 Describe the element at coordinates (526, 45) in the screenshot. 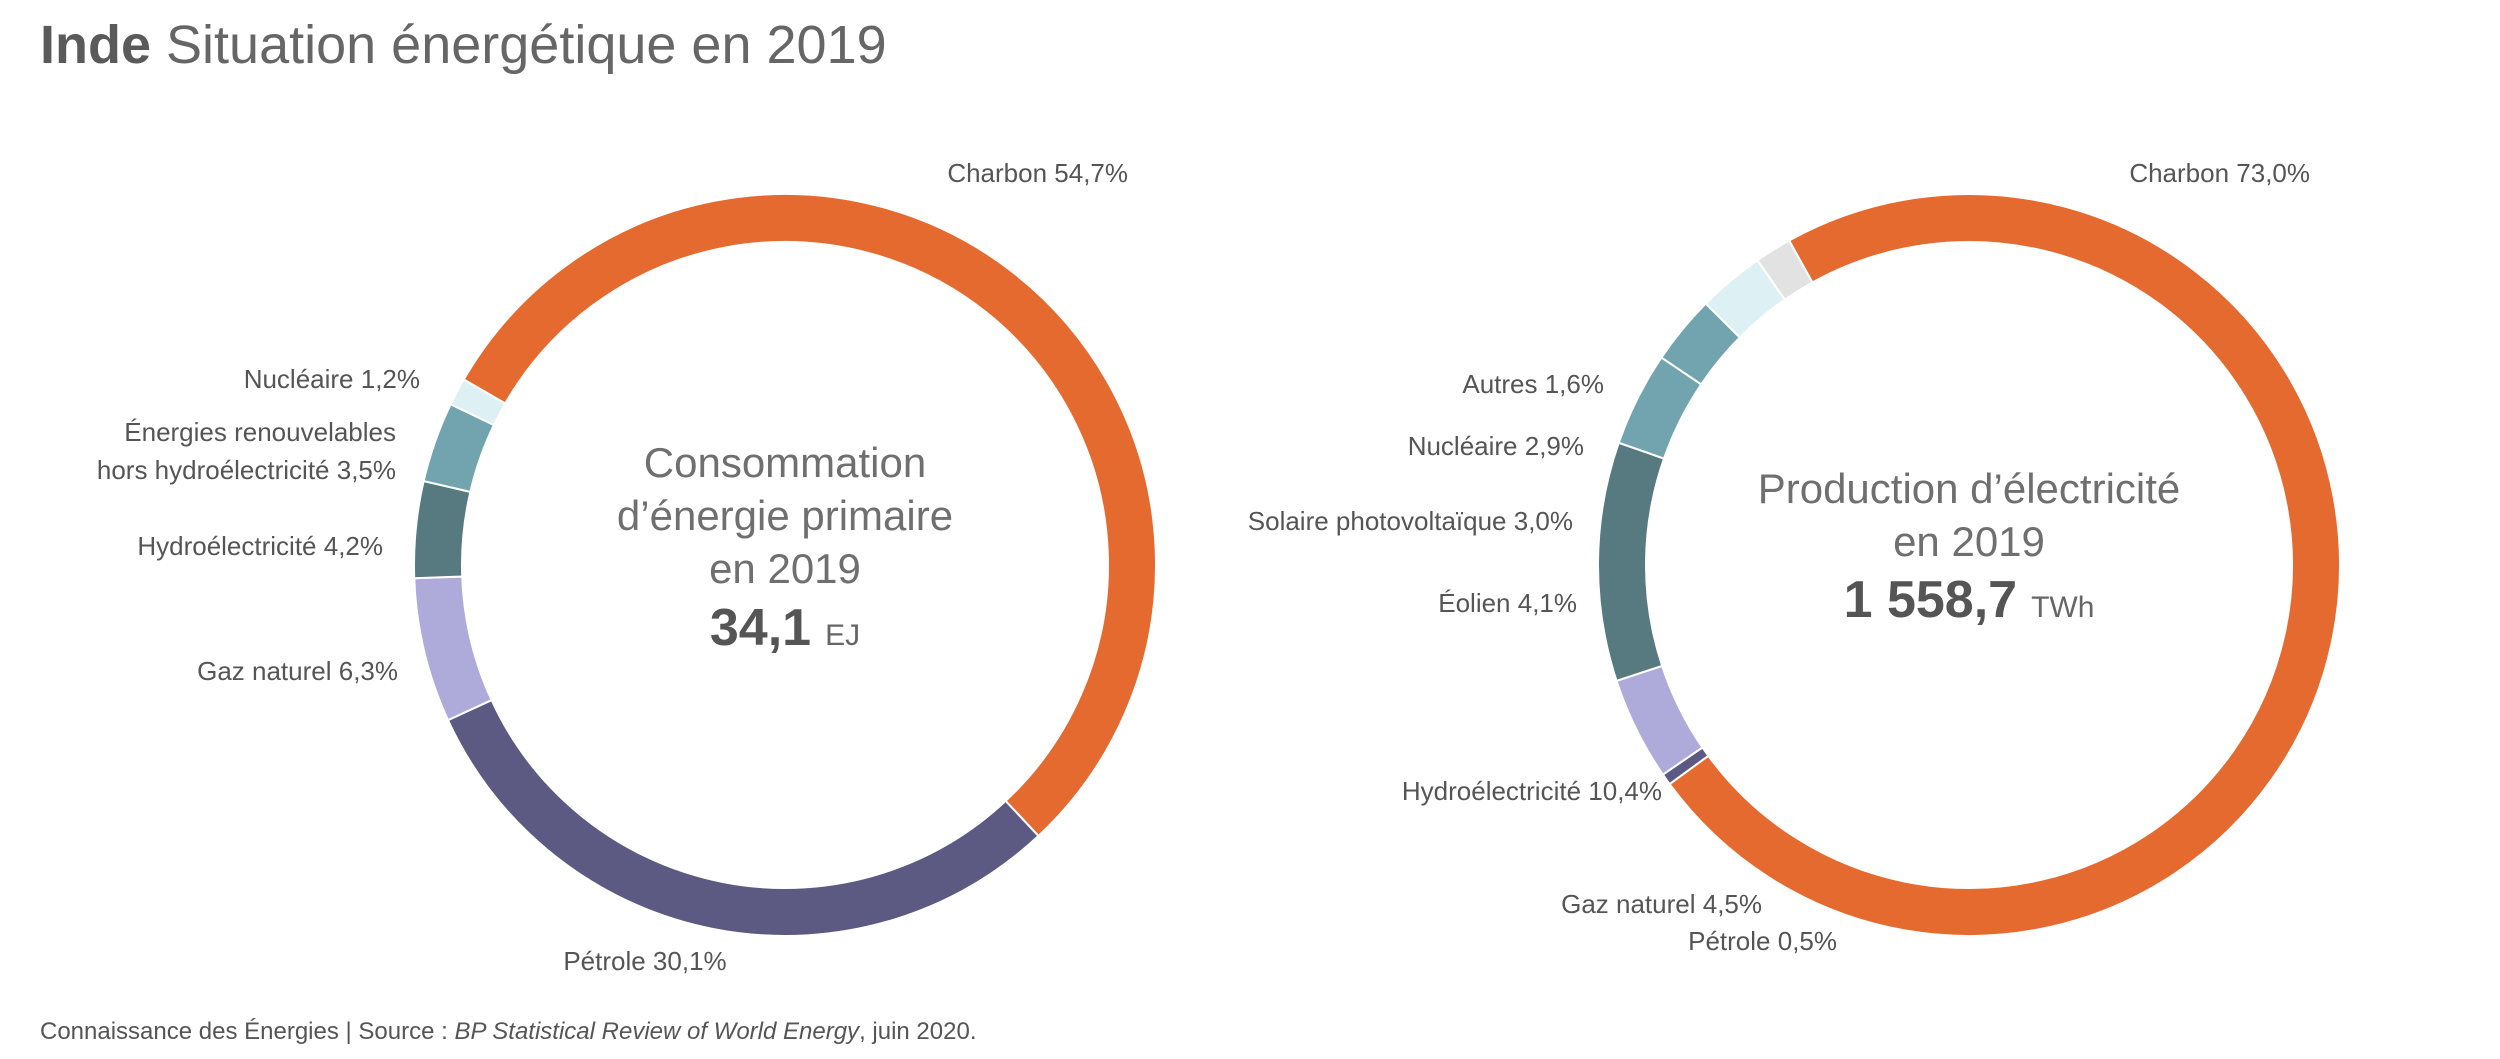

I see `title-subtitle: Situation énergétique en 2019` at that location.